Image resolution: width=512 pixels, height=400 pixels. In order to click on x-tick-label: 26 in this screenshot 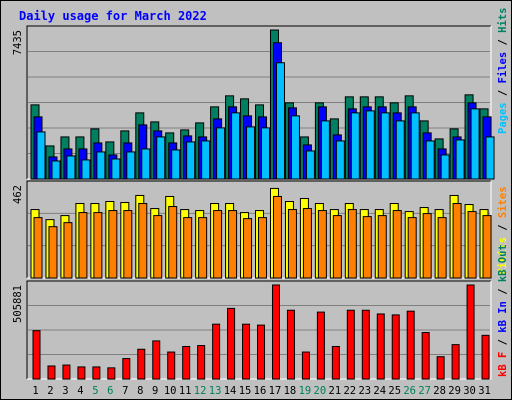, I will do `click(409, 391)`.